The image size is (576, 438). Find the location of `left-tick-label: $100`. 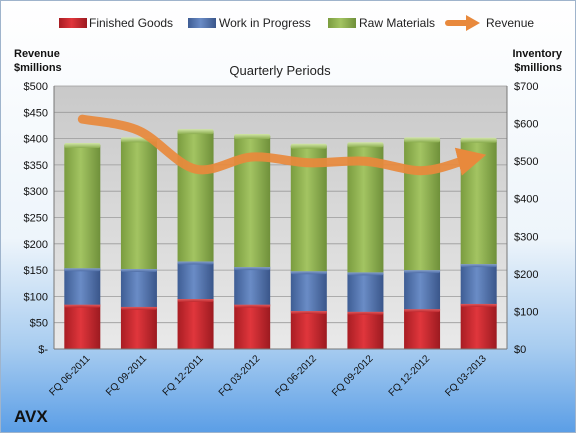

left-tick-label: $100 is located at coordinates (36, 297).